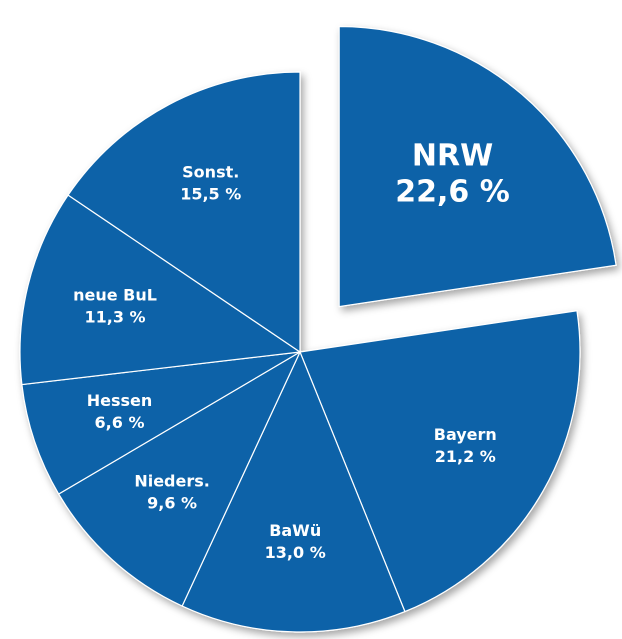 The width and height of the screenshot is (622, 639). What do you see at coordinates (172, 503) in the screenshot?
I see `value-label: 9,6 %` at bounding box center [172, 503].